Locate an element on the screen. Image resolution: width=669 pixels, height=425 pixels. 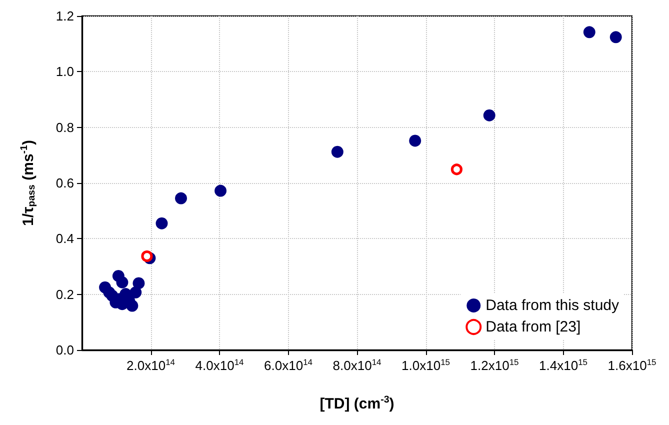
y-tick-label: 0.4 is located at coordinates (65, 238).